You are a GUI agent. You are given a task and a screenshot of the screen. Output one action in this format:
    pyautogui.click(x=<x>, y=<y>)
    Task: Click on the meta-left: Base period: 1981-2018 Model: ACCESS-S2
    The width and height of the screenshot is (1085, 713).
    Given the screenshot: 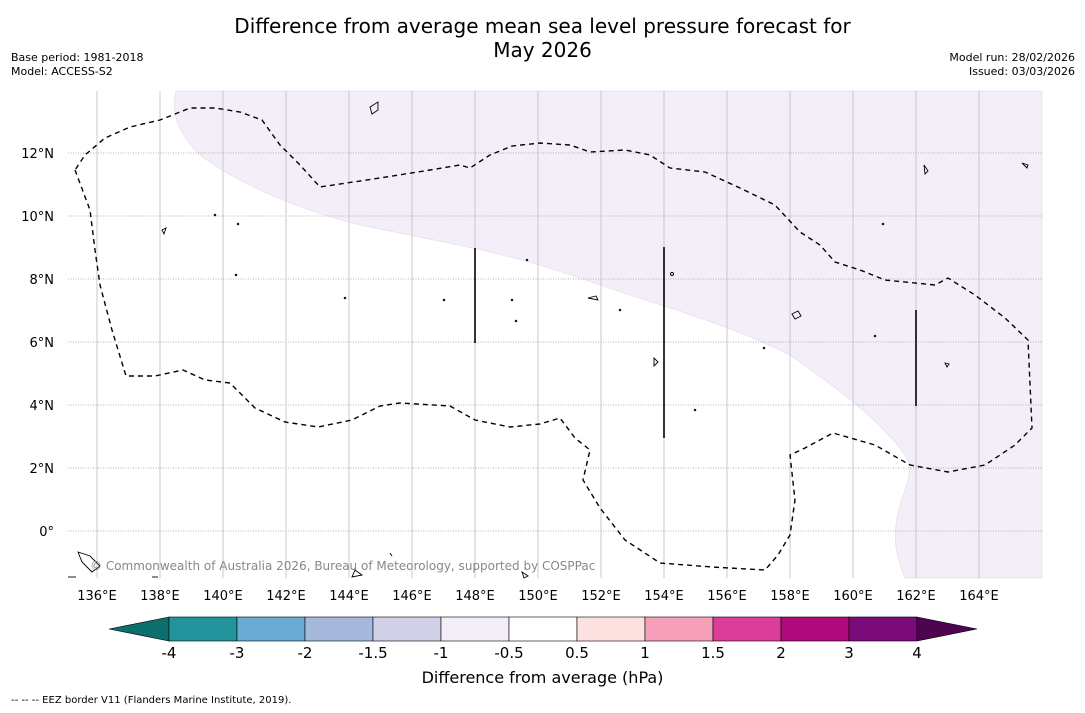 What is the action you would take?
    pyautogui.click(x=77, y=65)
    